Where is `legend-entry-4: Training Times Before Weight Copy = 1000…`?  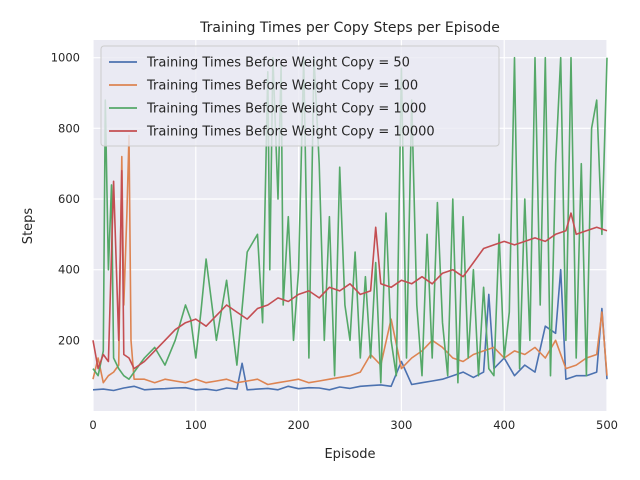
legend-entry-4: Training Times Before Weight Copy = 1000… is located at coordinates (290, 132).